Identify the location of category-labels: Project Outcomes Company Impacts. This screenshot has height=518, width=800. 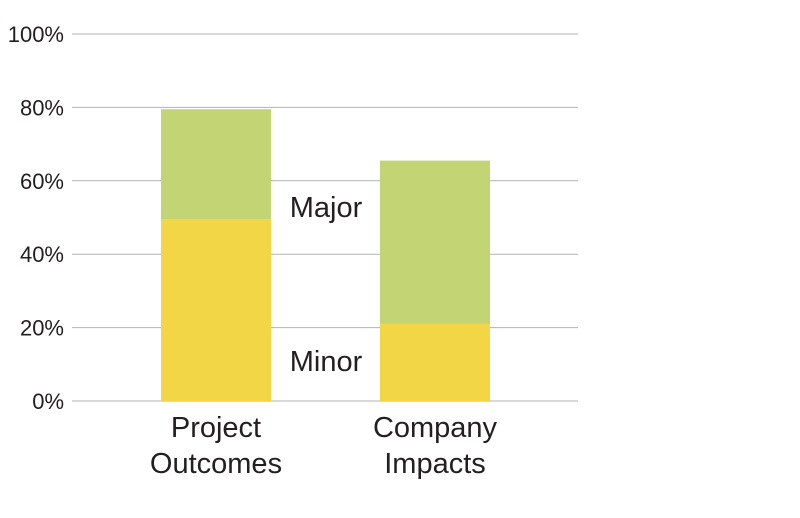
(324, 446).